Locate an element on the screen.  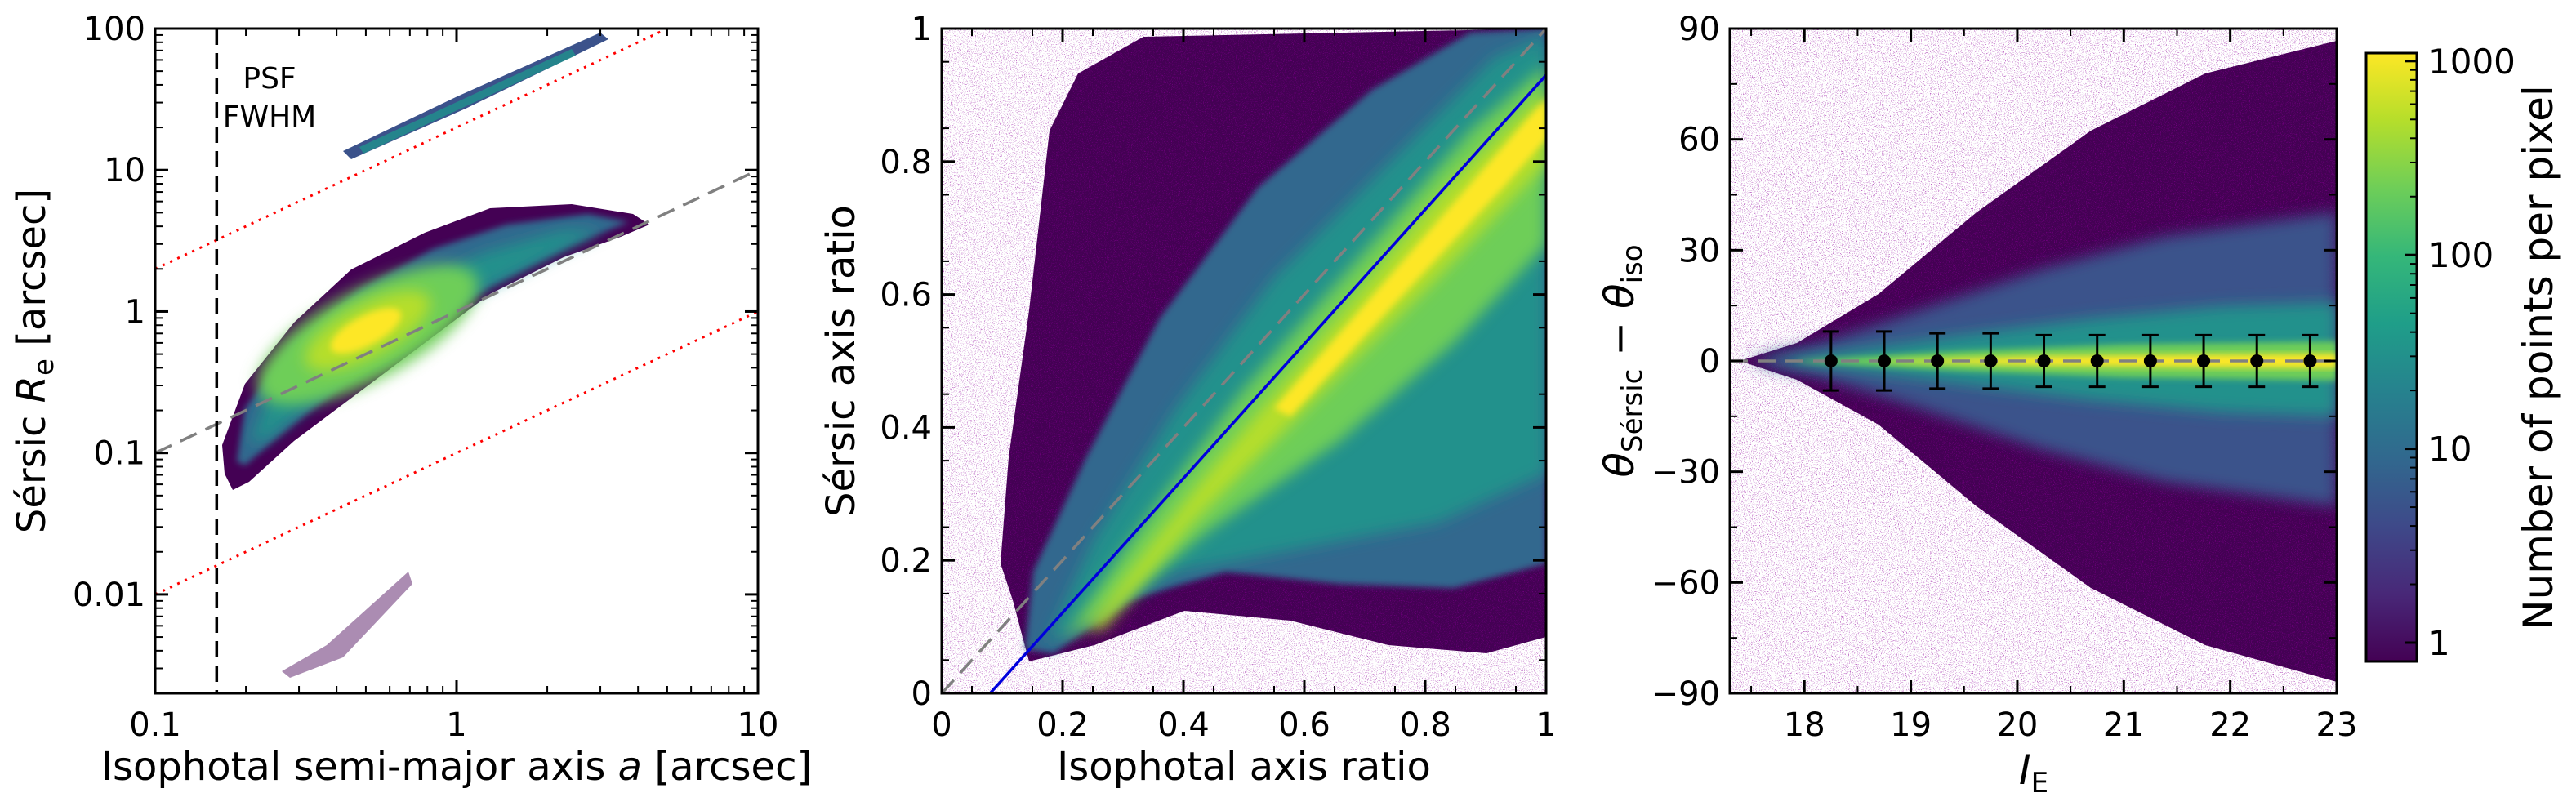
y-tick-label-right: −90 is located at coordinates (1685, 694).